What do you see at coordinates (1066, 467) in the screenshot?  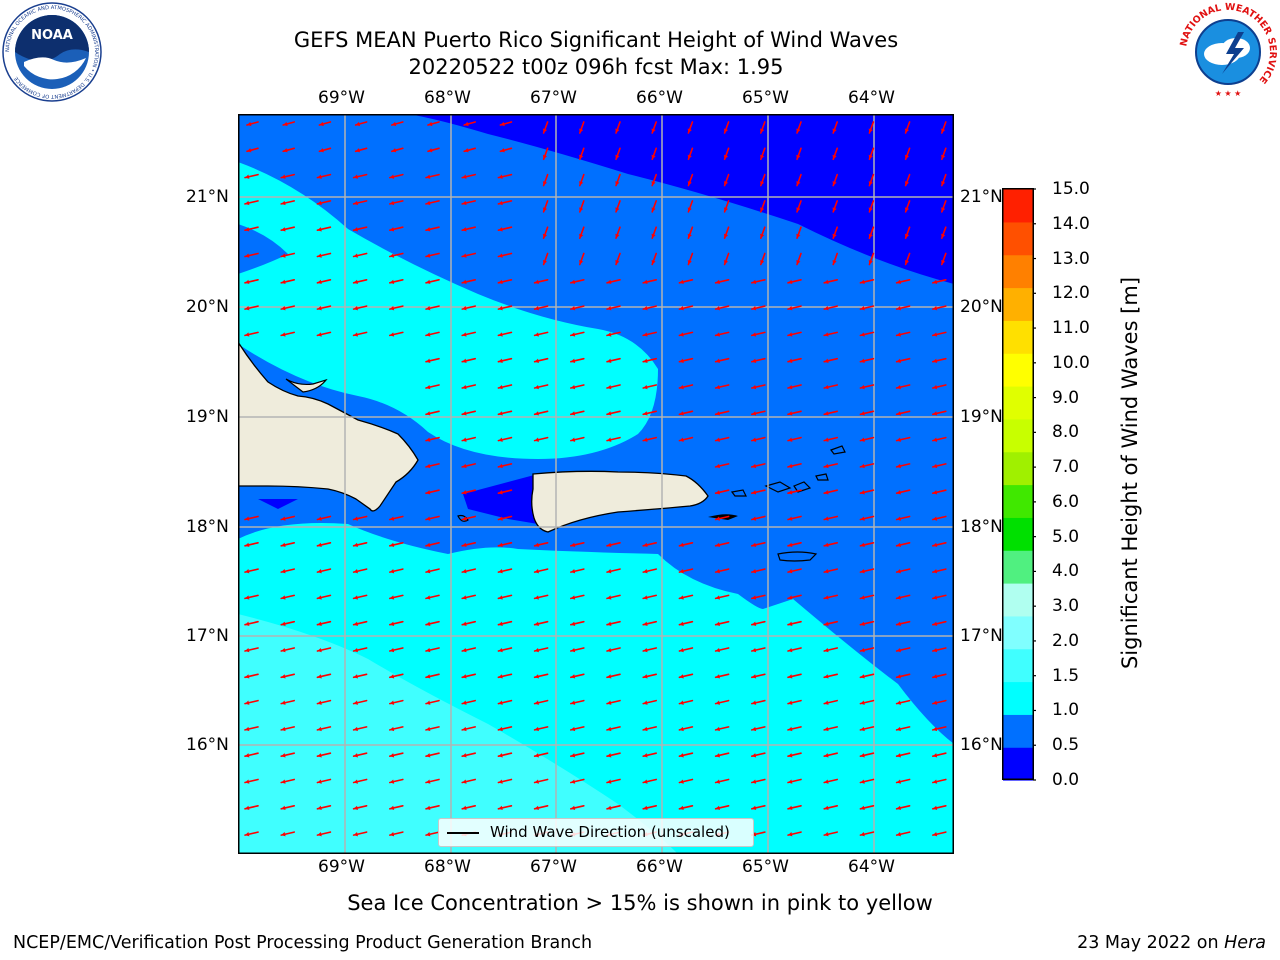 I see `colorbar-tick-label: 7.0` at bounding box center [1066, 467].